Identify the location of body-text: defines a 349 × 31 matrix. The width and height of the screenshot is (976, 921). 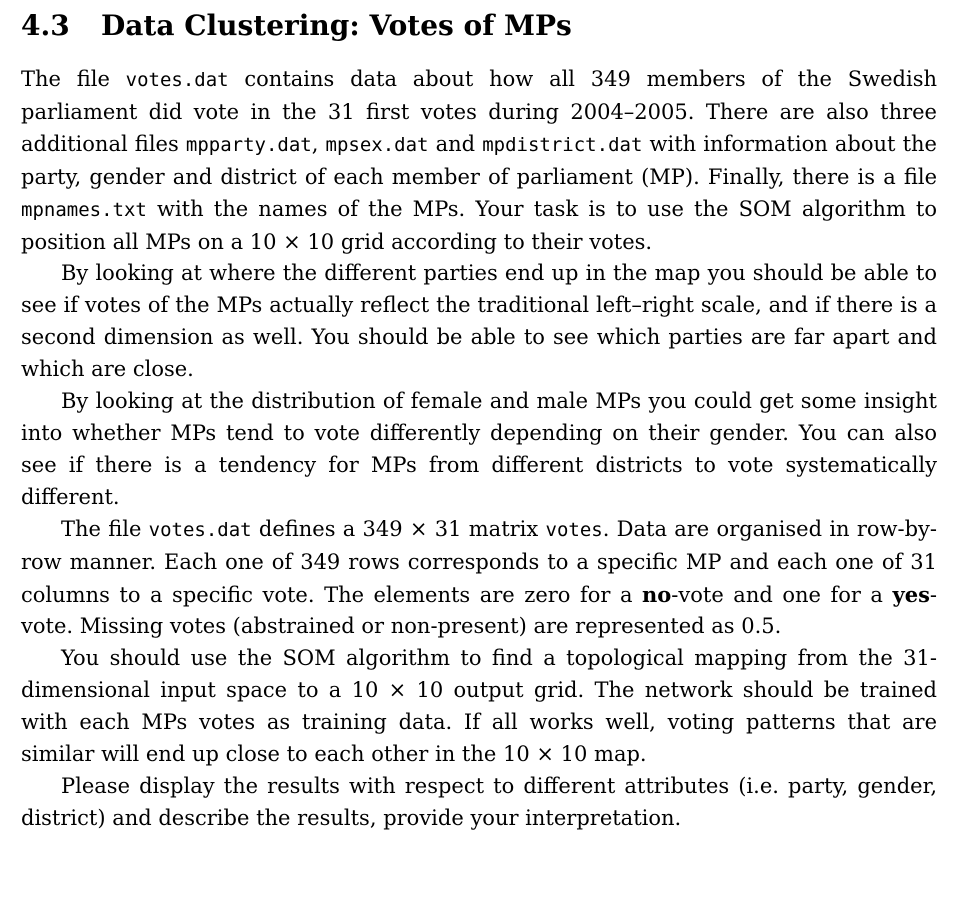
(398, 528).